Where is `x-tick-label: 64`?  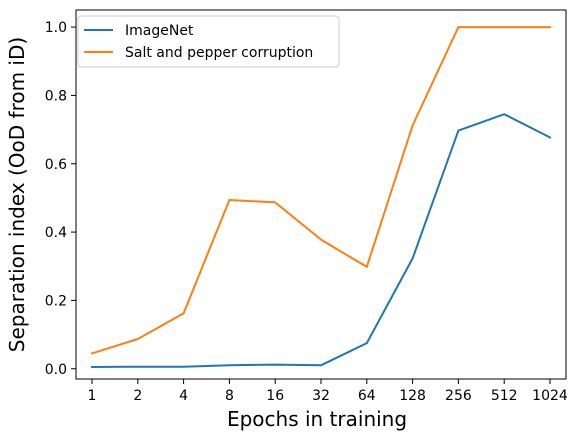 x-tick-label: 64 is located at coordinates (367, 396).